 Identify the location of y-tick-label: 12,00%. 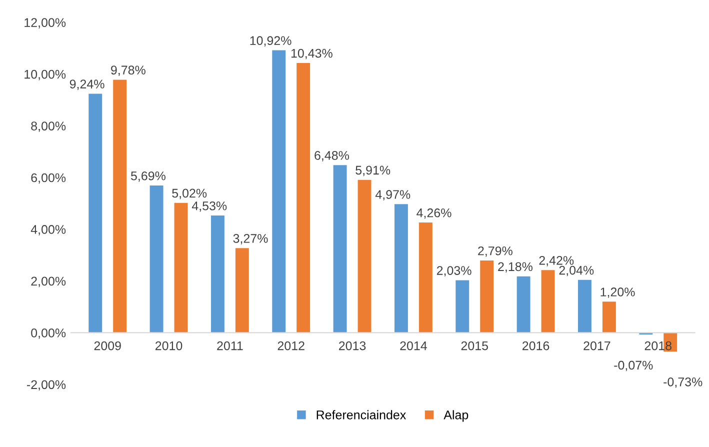
(45, 23).